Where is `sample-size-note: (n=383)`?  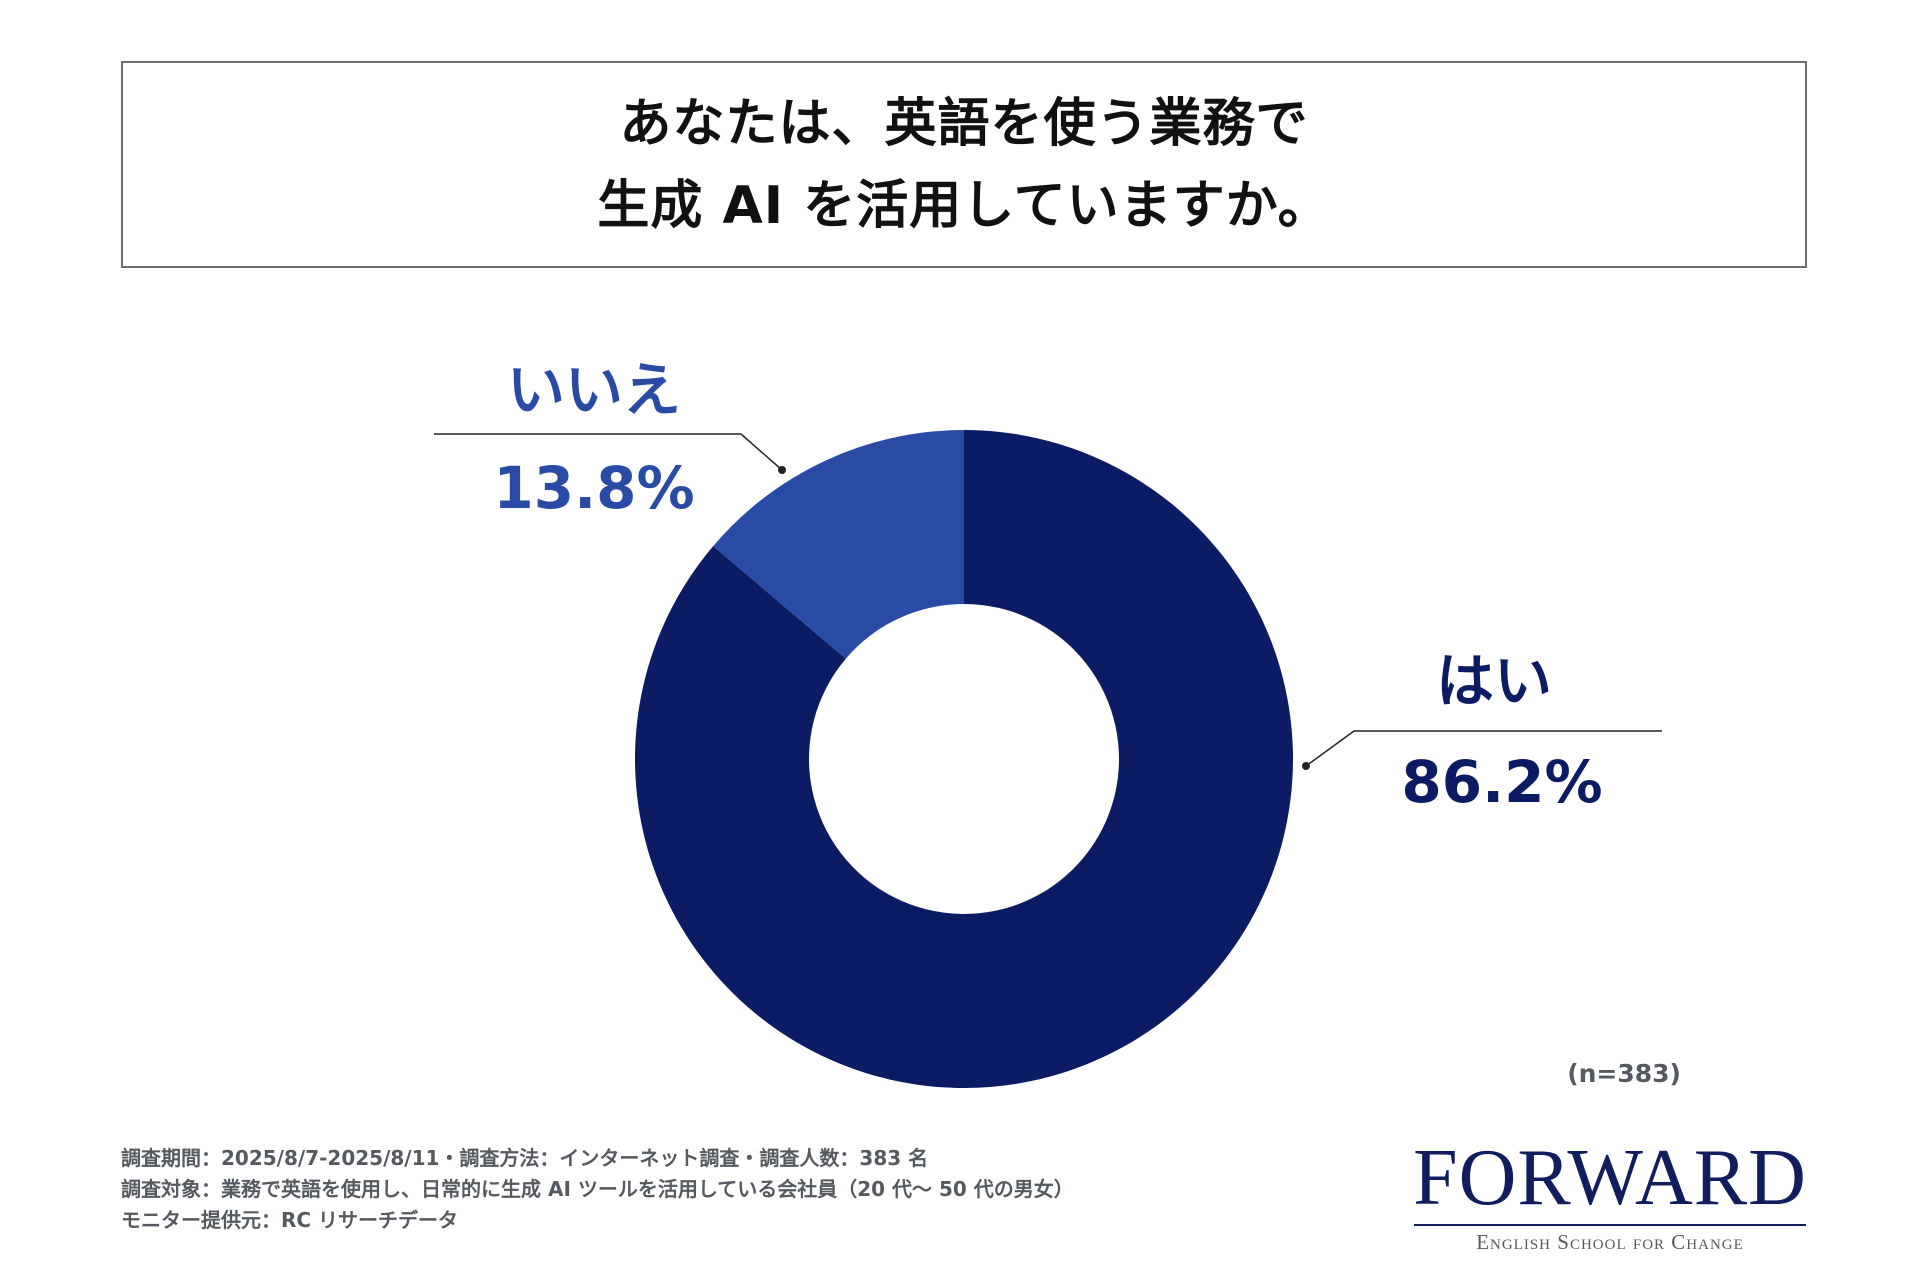
sample-size-note: (n=383) is located at coordinates (1624, 1073).